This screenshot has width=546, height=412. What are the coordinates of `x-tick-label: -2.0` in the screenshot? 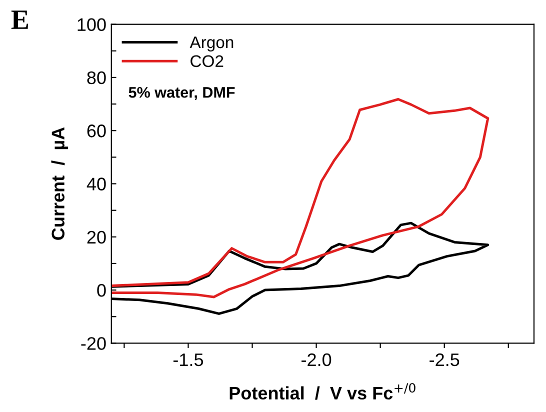 It's located at (317, 359).